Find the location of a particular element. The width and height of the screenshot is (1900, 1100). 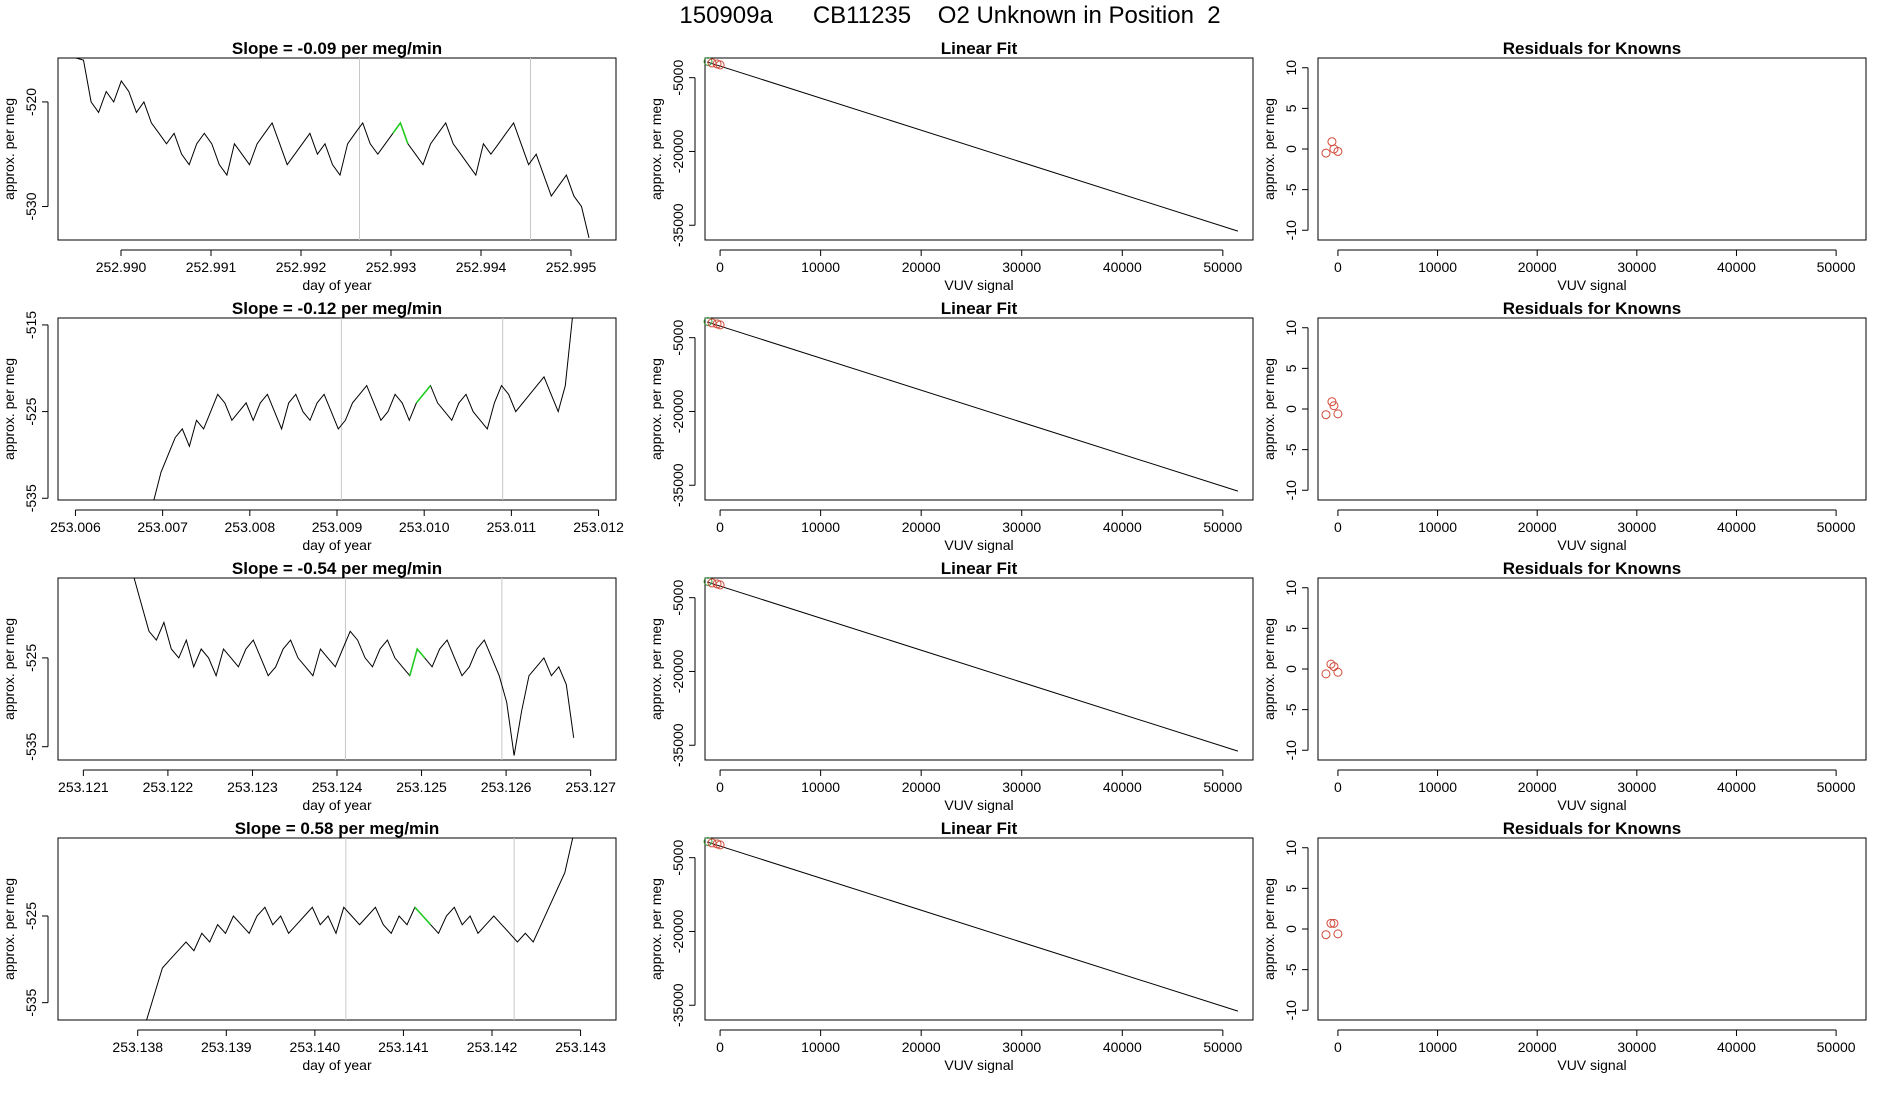

time-x-tick-label: 253.012 is located at coordinates (598, 527).